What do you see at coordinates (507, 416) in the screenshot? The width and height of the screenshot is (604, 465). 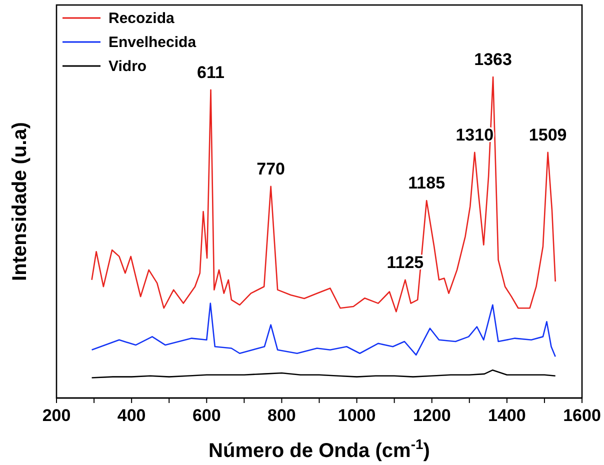 I see `x-tick-label: 1400` at bounding box center [507, 416].